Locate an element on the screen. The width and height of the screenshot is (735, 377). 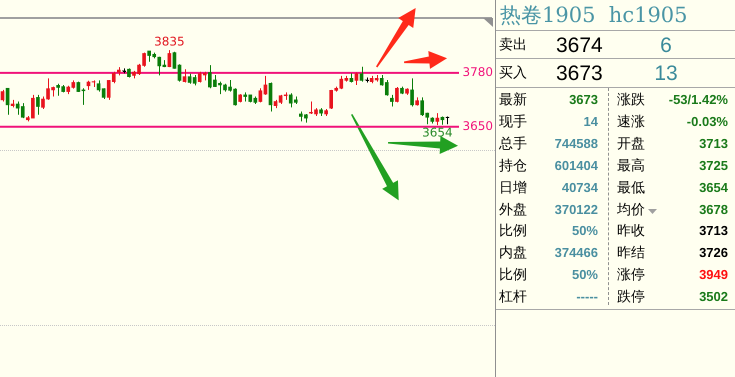
text: 卖出 is located at coordinates (513, 45).